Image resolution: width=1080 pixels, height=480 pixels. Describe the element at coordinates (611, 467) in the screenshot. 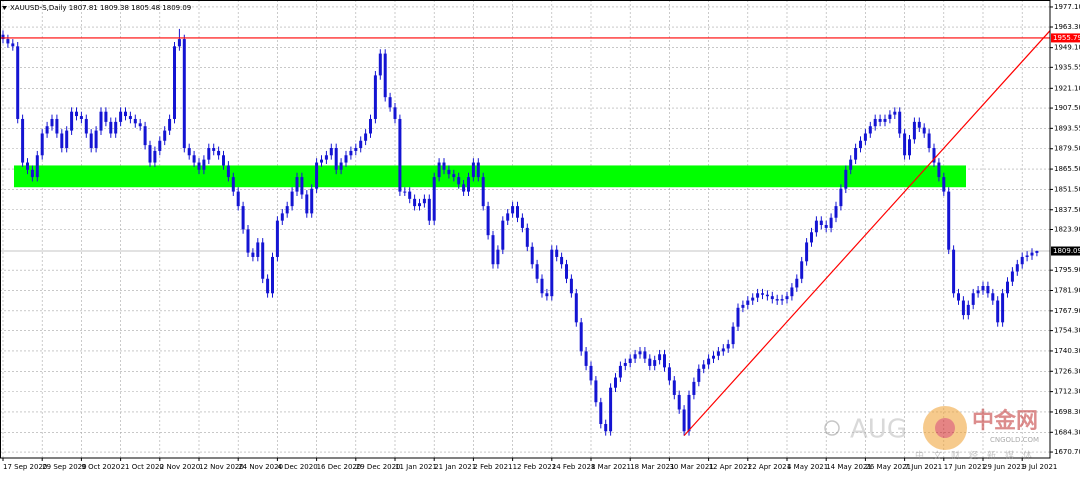

I see `x-tick-label: 8 Mar 2021` at that location.